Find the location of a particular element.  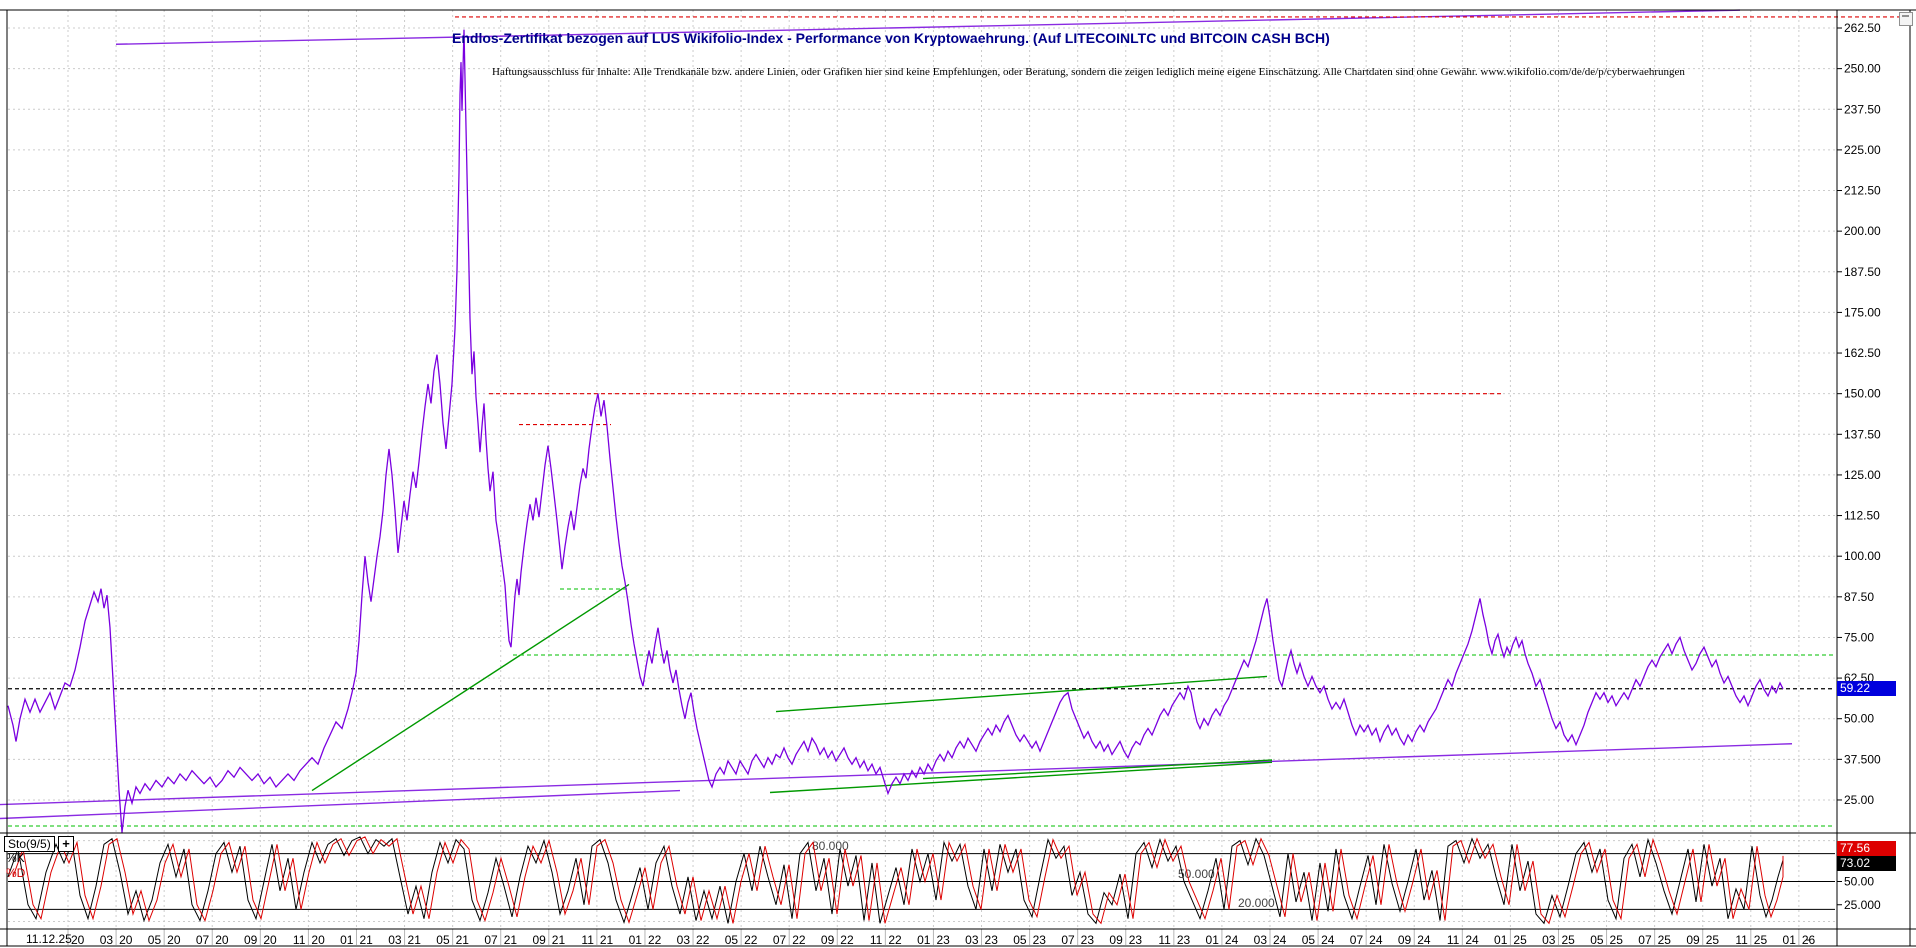

sto-axis-tick-label: 25.000 is located at coordinates (1862, 905).